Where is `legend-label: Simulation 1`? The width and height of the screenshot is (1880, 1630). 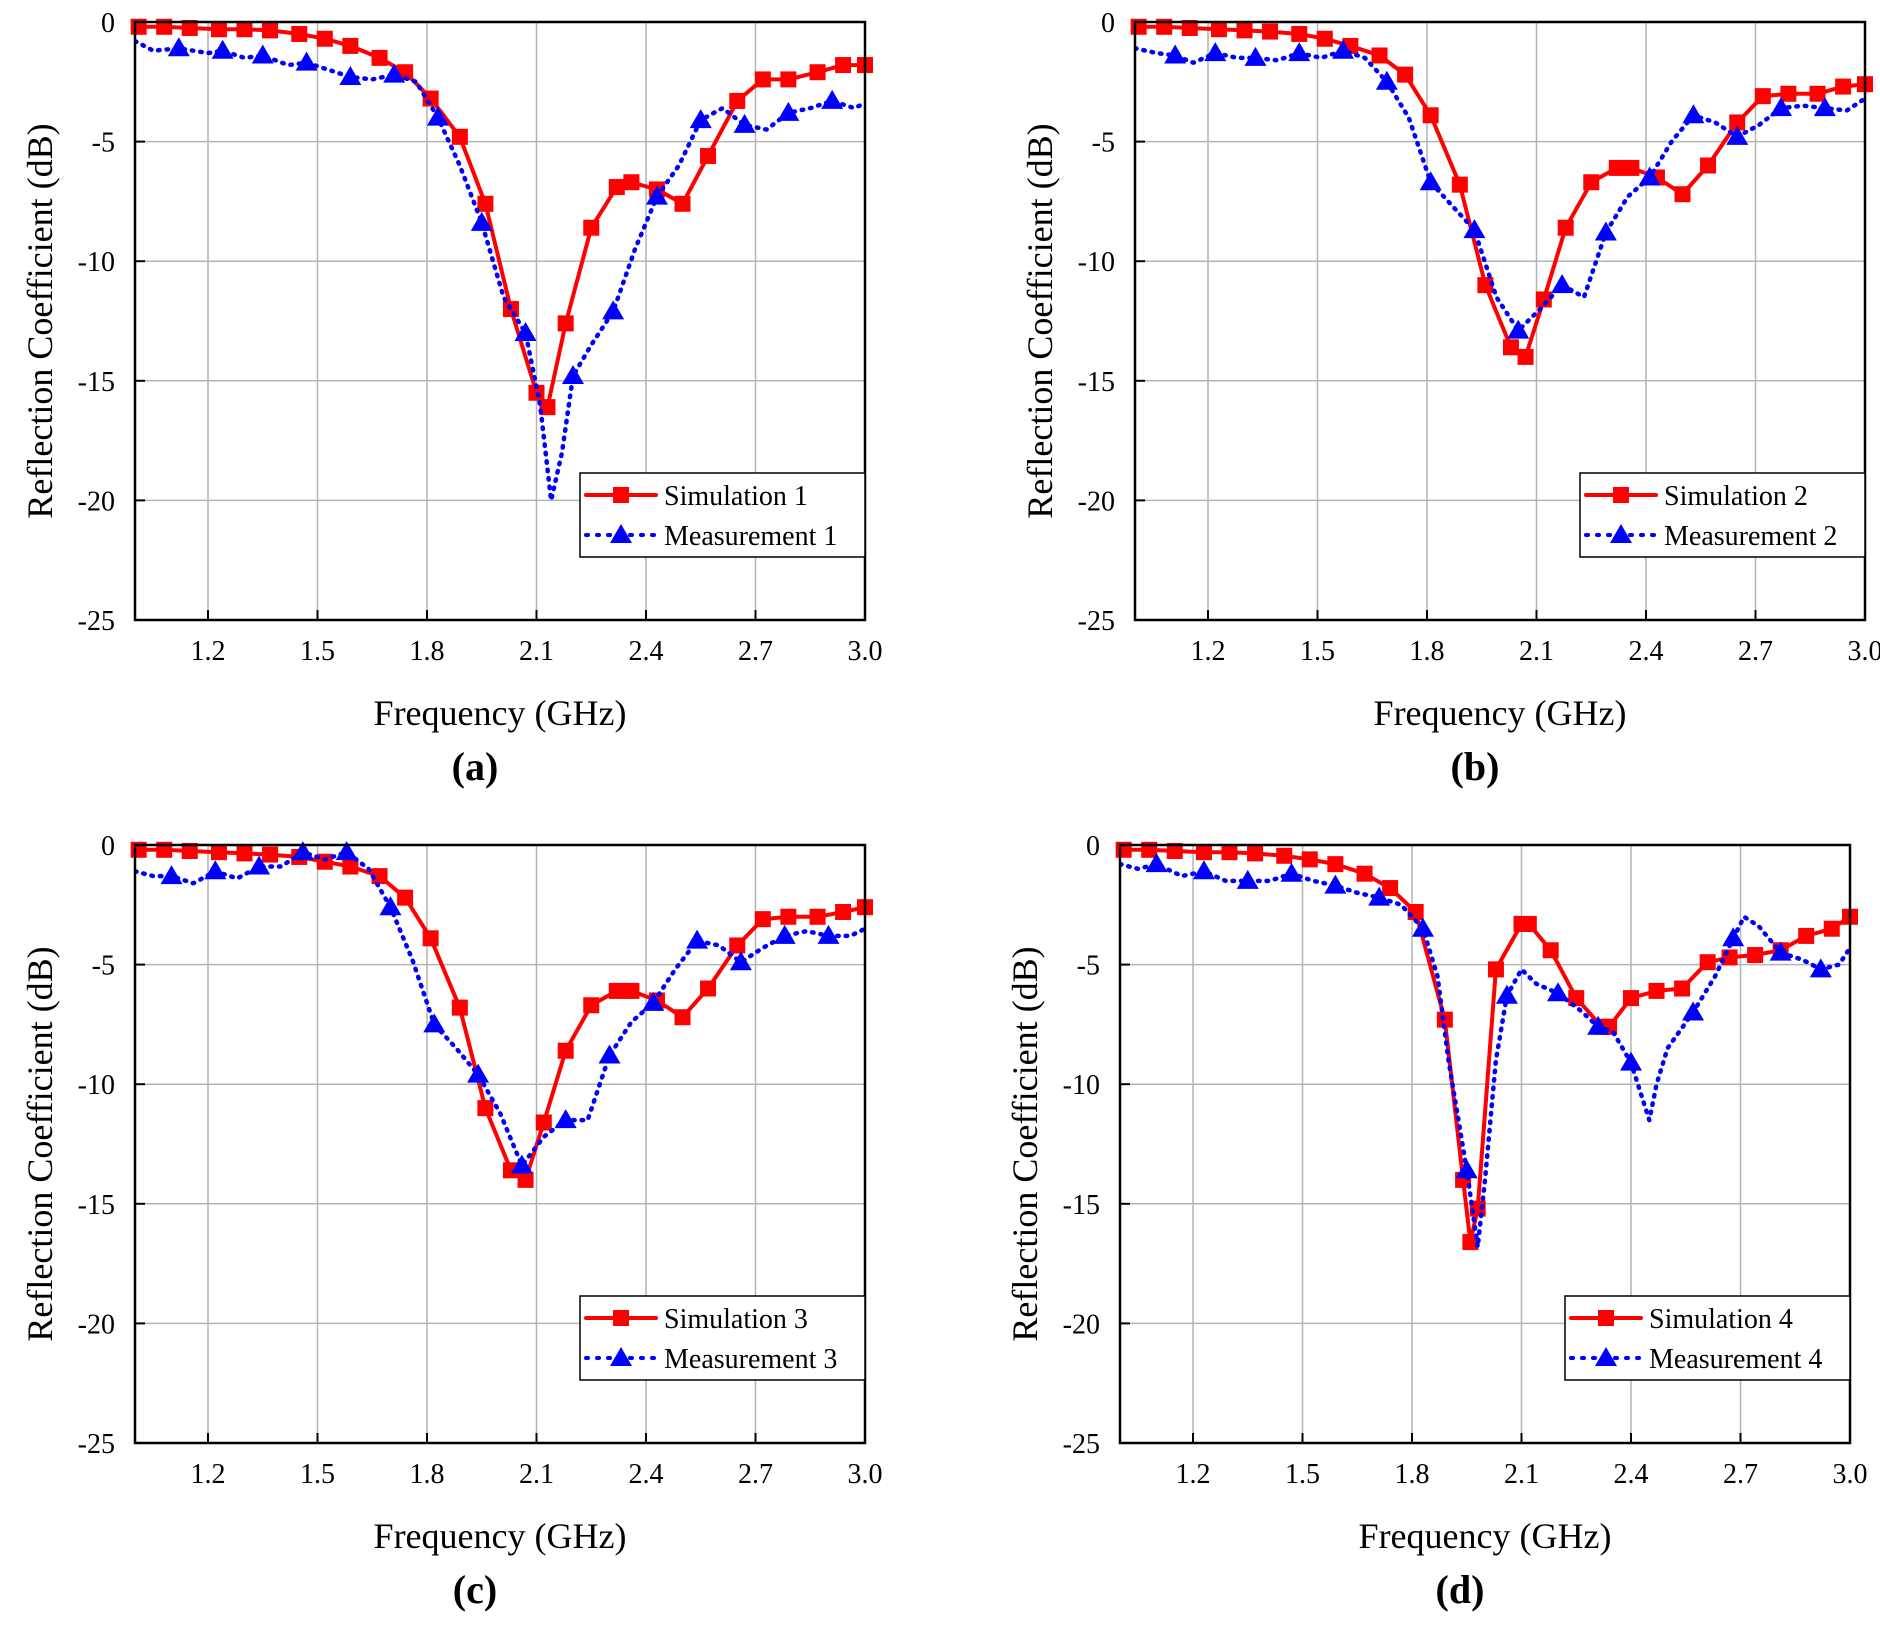 legend-label: Simulation 1 is located at coordinates (736, 496).